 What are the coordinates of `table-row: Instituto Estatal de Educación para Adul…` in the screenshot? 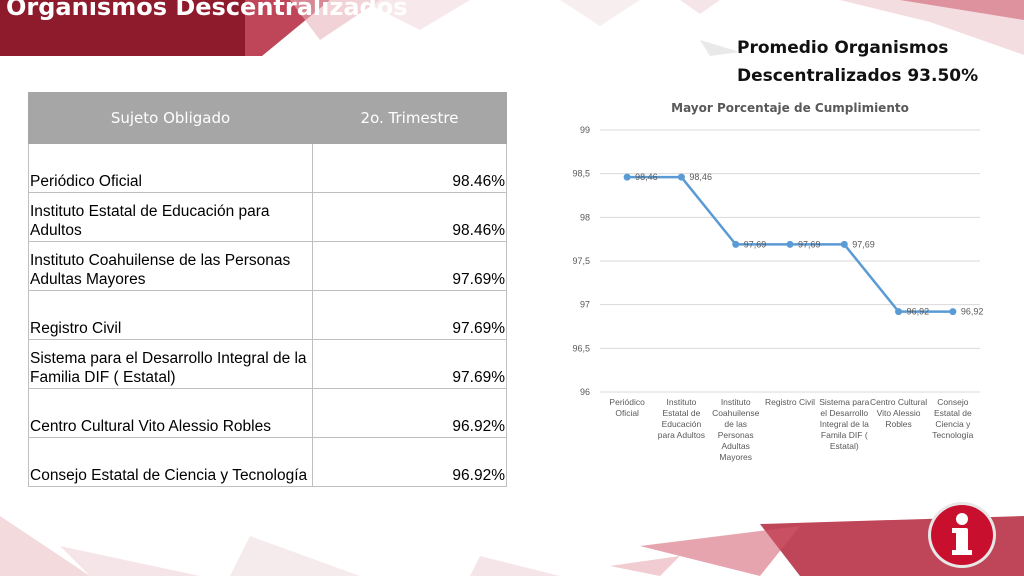 It's located at (267, 217).